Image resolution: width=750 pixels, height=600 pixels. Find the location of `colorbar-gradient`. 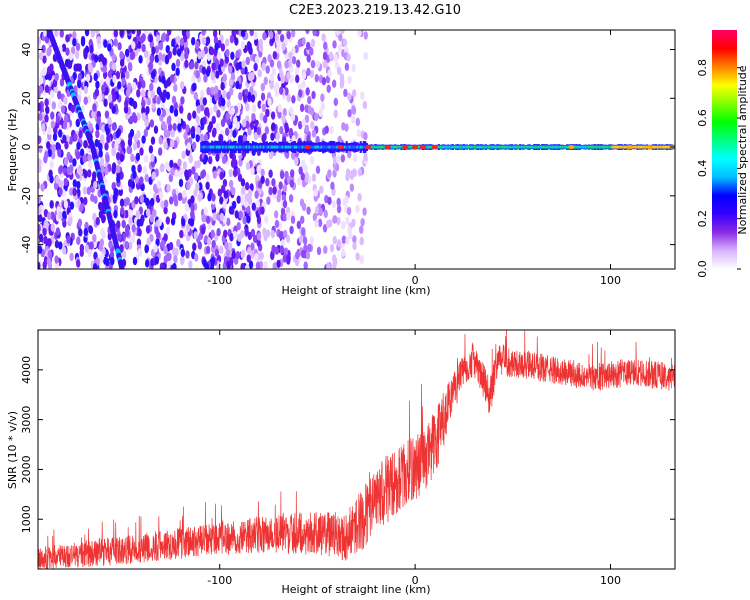

colorbar-gradient is located at coordinates (724, 149).